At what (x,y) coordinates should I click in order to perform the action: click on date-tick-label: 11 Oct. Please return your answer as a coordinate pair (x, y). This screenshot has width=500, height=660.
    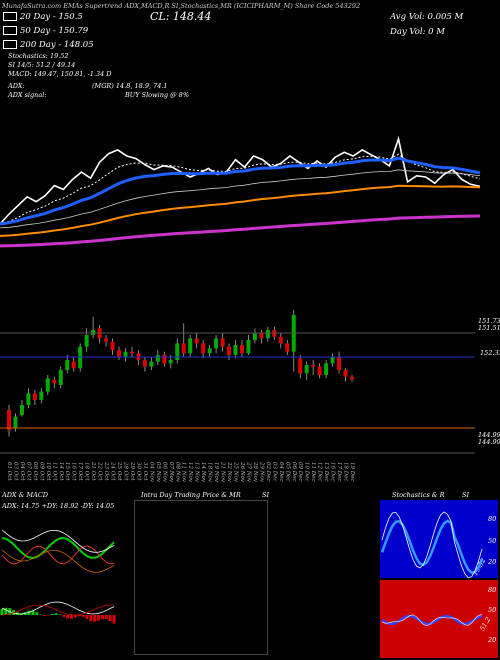
    Looking at the image, I should click on (54, 471).